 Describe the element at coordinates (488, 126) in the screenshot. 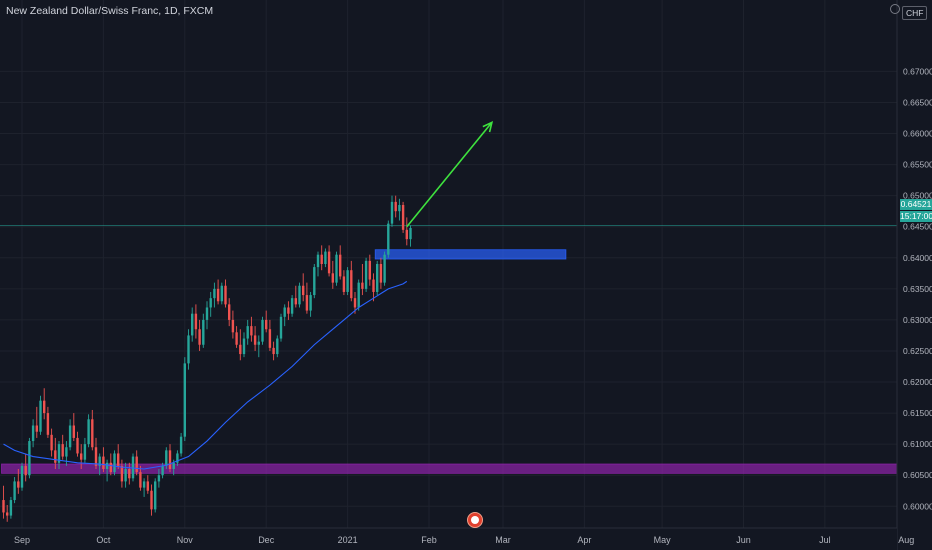

I see `arrow-head` at that location.